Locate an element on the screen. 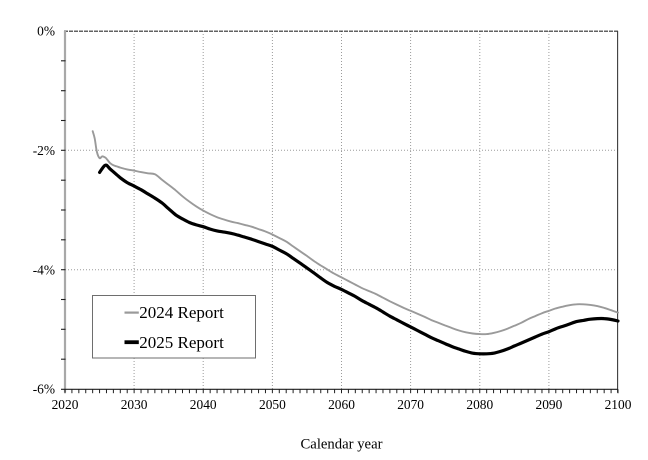 This screenshot has width=648, height=460. svg-text: 2070 is located at coordinates (410, 404).